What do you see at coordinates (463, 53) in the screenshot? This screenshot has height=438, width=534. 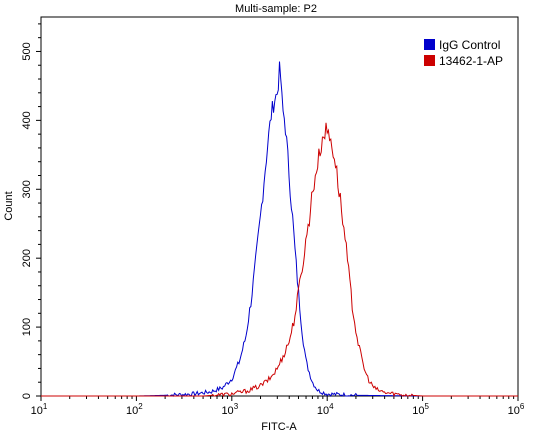 I see `legend: IgG Control 13462-1-AP` at bounding box center [463, 53].